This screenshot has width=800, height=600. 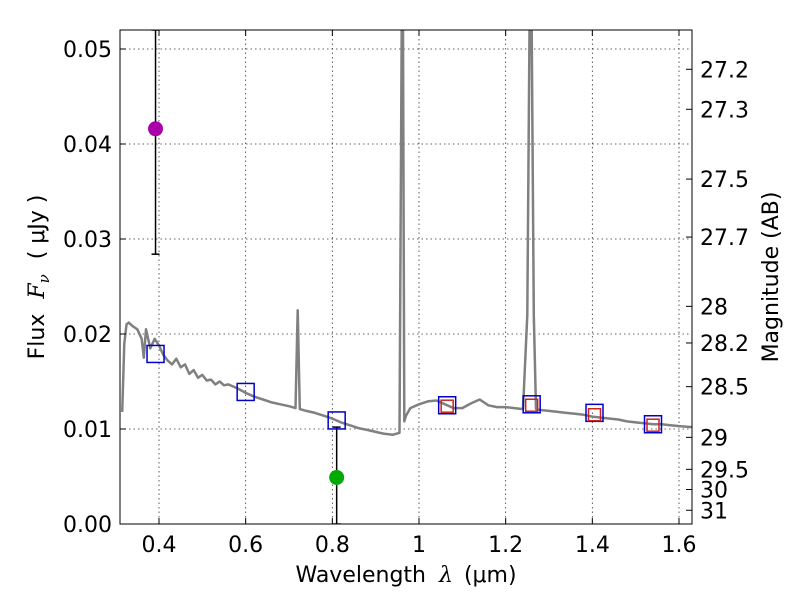 What do you see at coordinates (592, 545) in the screenshot?
I see `x-tick-label: 1.4` at bounding box center [592, 545].